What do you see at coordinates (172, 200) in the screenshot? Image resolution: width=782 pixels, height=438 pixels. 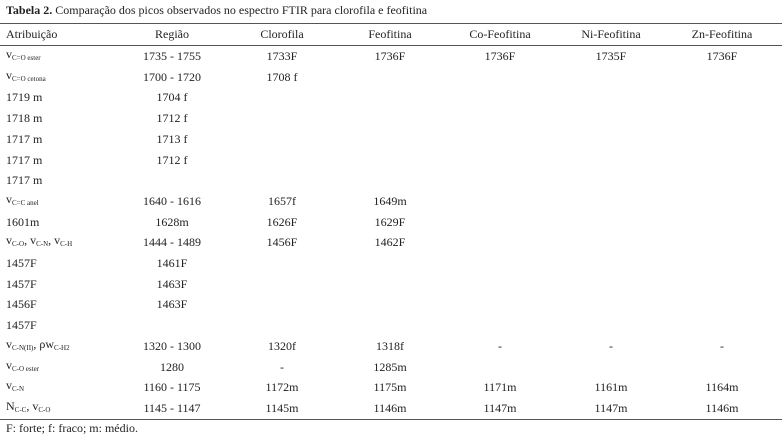 I see `cell: 1640 - 1616` at bounding box center [172, 200].